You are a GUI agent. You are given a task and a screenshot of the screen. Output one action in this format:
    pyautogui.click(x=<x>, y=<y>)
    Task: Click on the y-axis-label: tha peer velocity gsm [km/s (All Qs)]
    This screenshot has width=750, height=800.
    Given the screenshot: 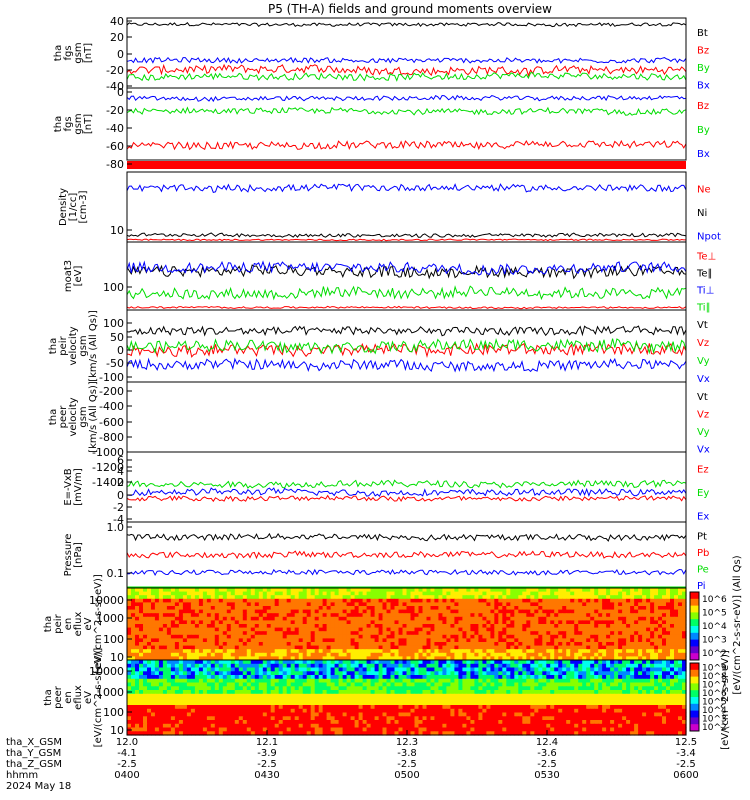 What is the action you would take?
    pyautogui.click(x=73, y=417)
    